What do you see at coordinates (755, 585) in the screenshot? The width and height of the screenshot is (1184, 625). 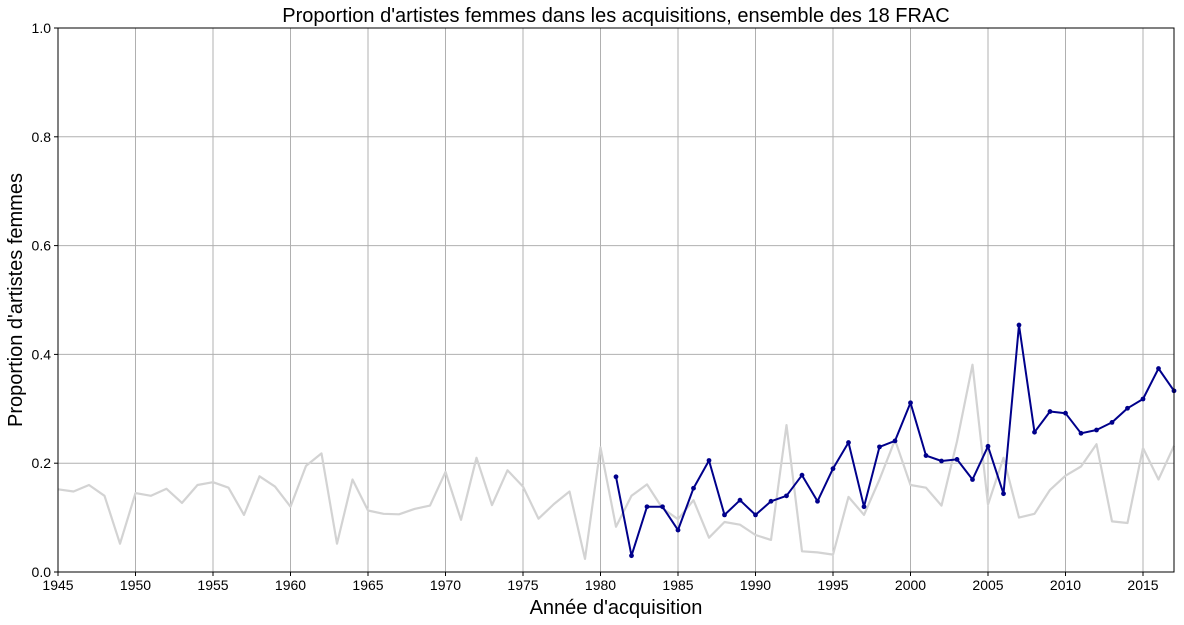 I see `x-tick-label: 1990` at bounding box center [755, 585].